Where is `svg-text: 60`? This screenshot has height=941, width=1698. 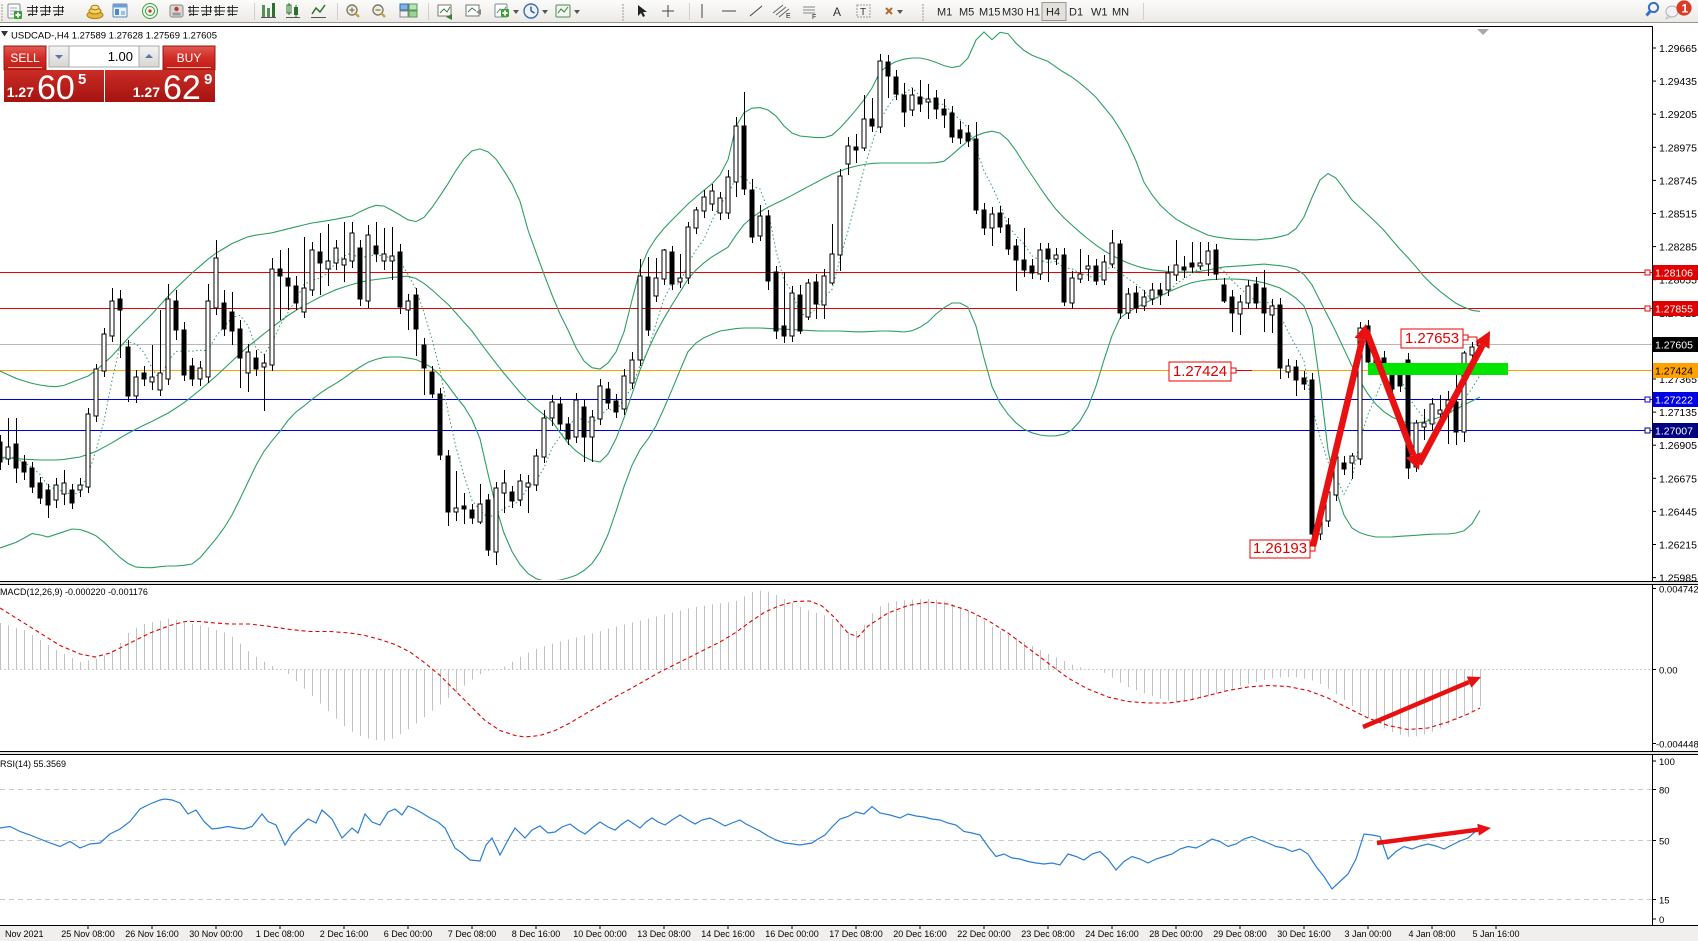
svg-text: 60 is located at coordinates (56, 88).